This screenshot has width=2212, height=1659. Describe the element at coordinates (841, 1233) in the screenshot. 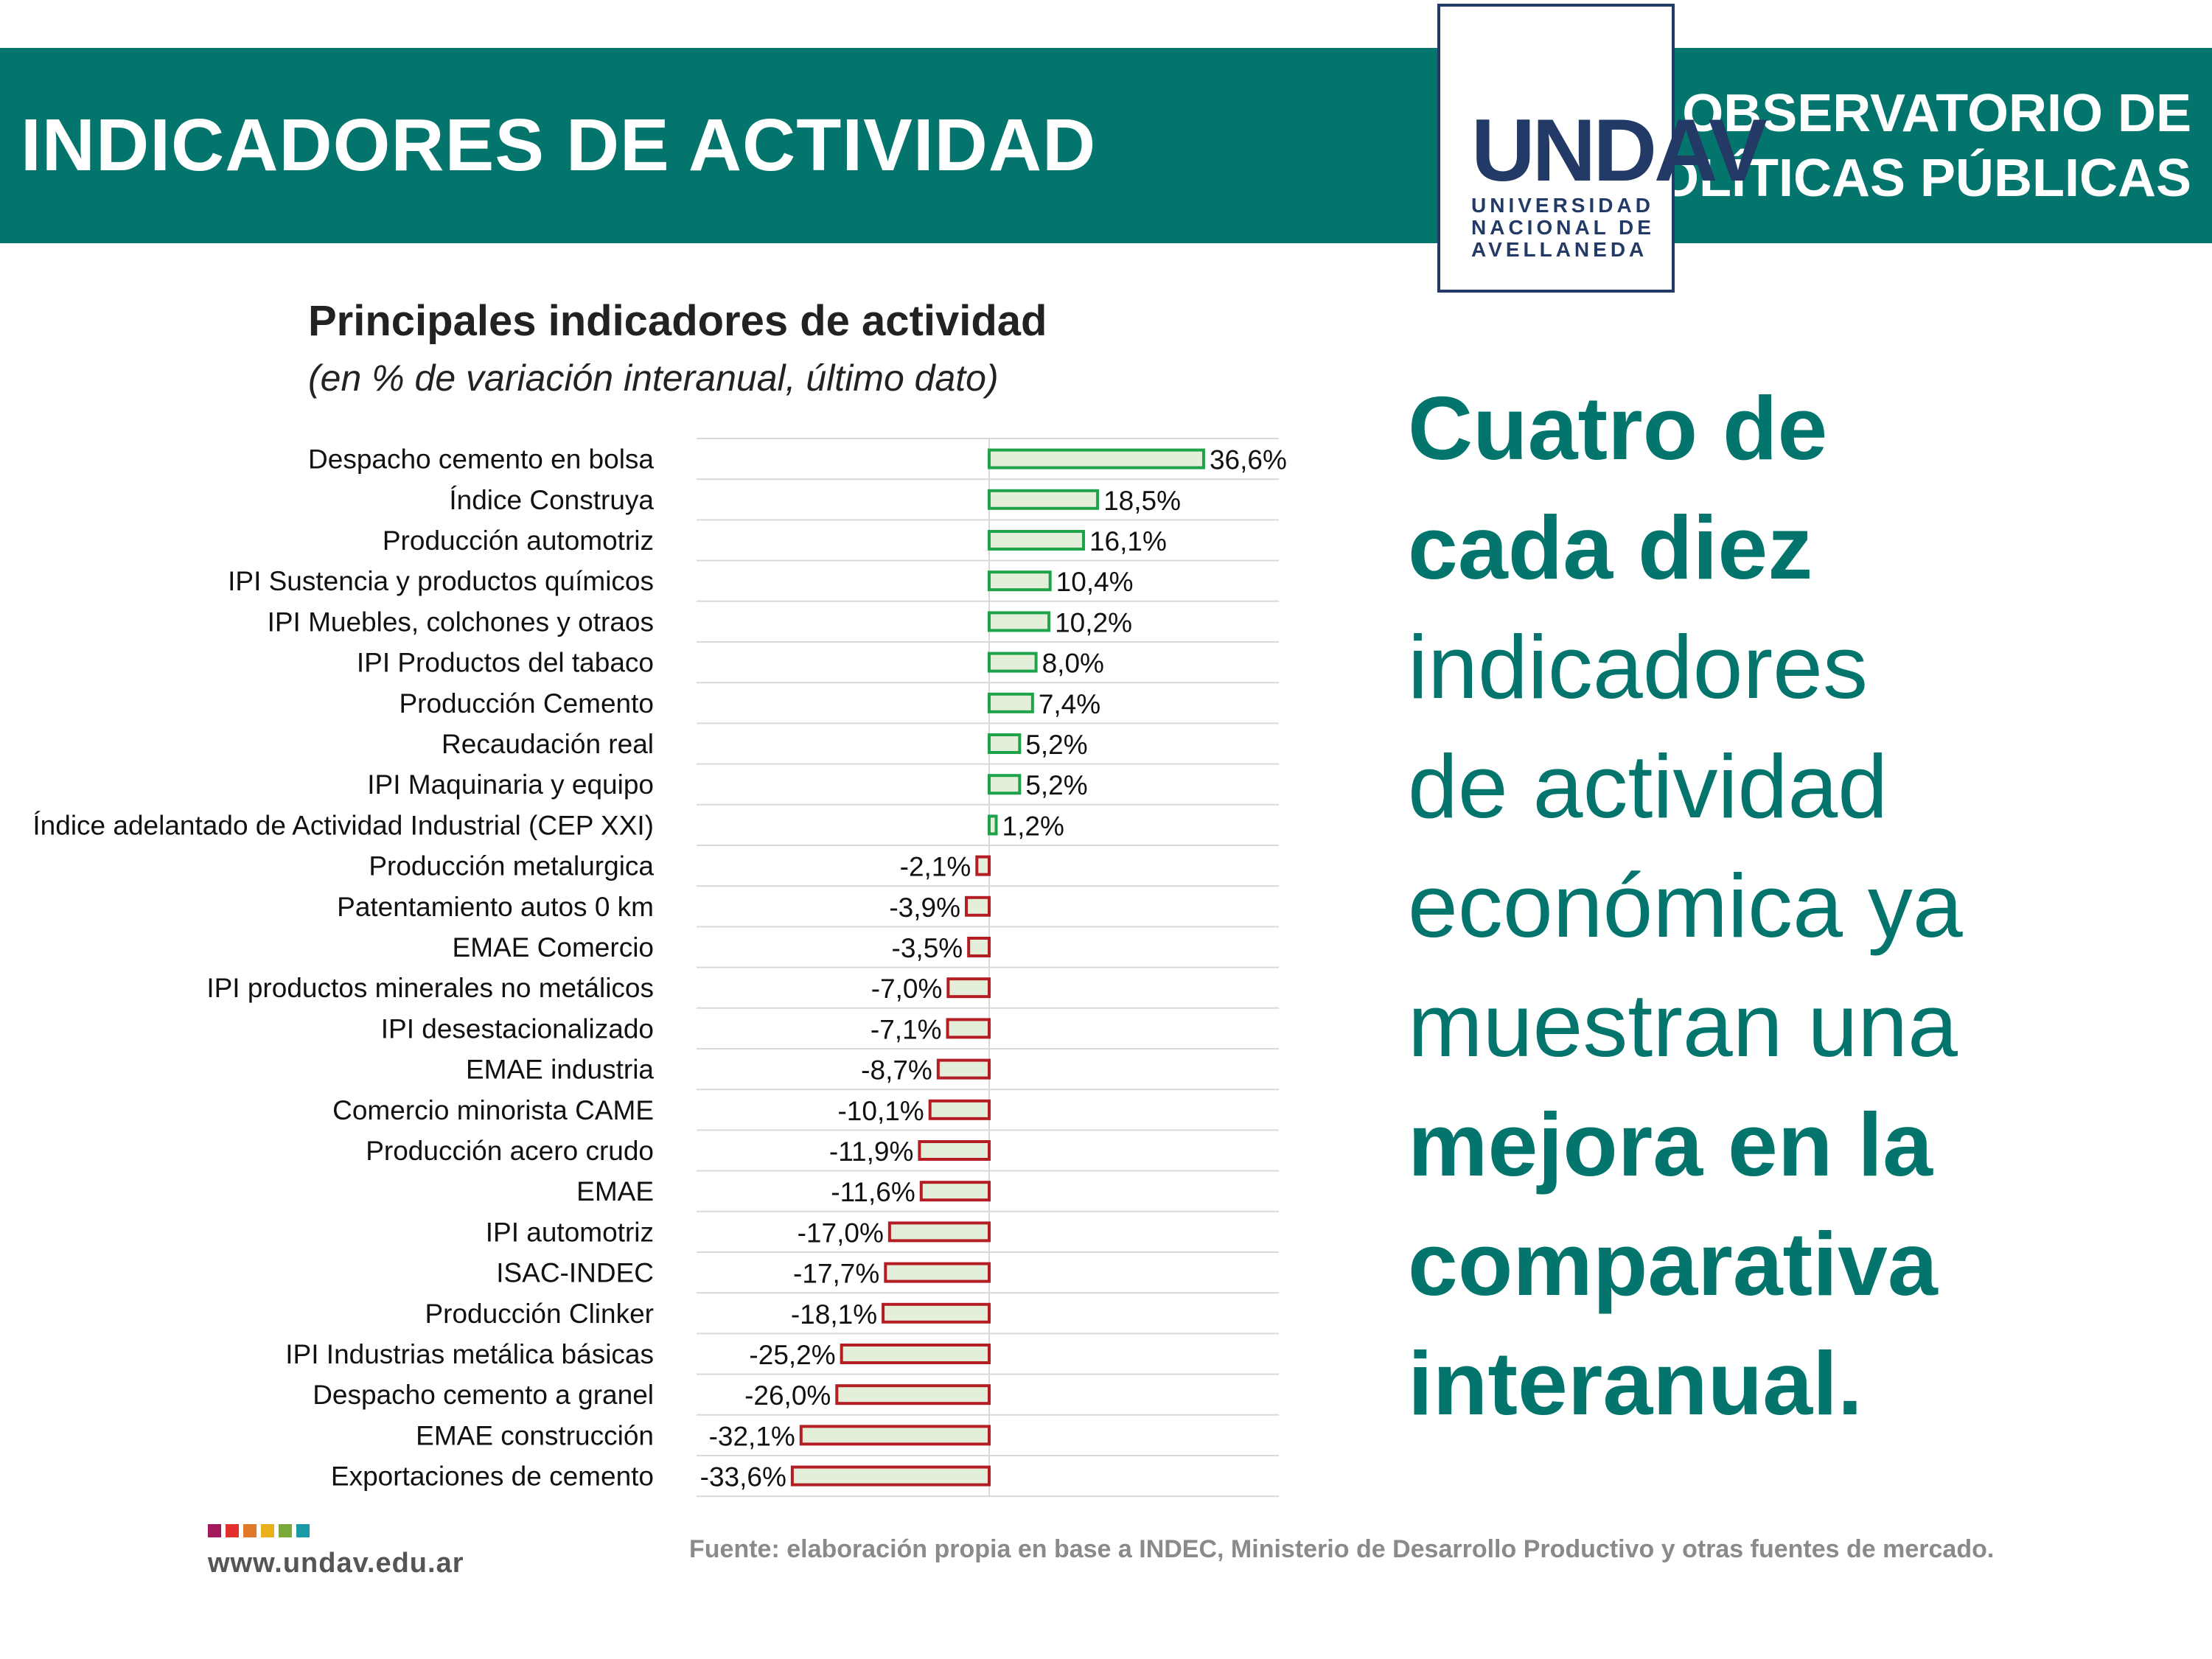

I see `value-label: -17,0%` at that location.